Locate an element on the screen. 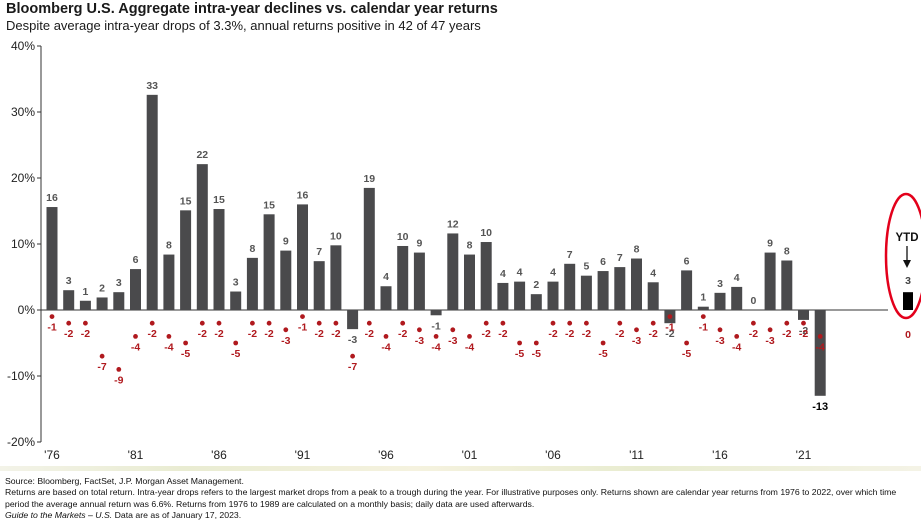 Image resolution: width=921 pixels, height=529 pixels. decline-label: -7 is located at coordinates (352, 367).